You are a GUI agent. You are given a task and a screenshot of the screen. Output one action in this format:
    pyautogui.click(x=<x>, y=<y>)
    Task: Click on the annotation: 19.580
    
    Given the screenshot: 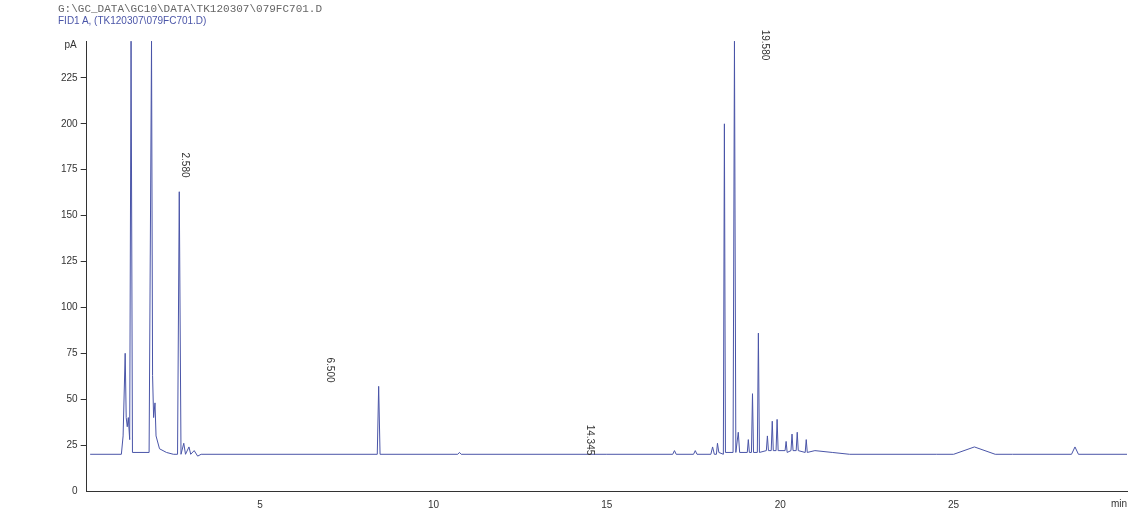 What is the action you would take?
    pyautogui.click(x=766, y=45)
    